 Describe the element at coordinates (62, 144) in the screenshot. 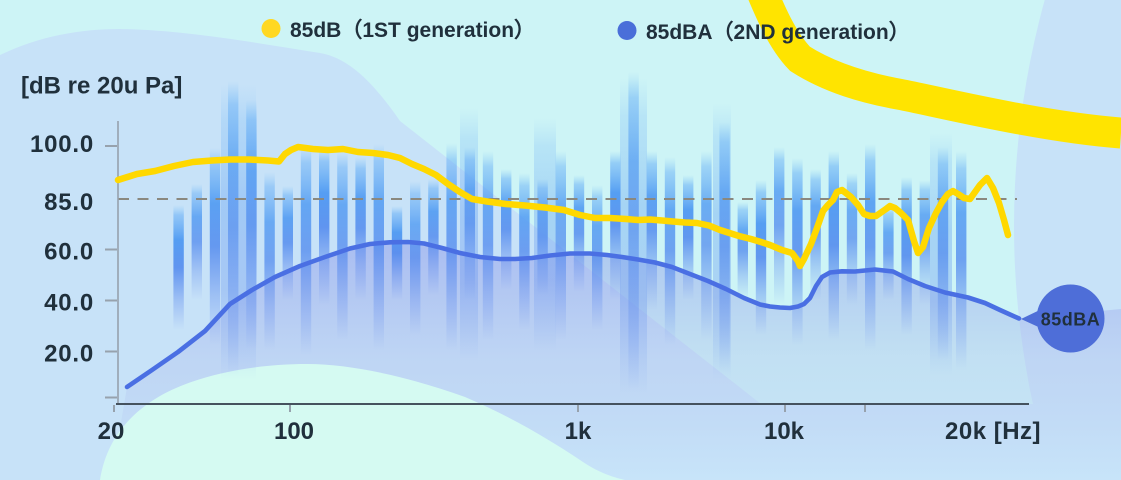

I see `svg-text: 100.0` at that location.